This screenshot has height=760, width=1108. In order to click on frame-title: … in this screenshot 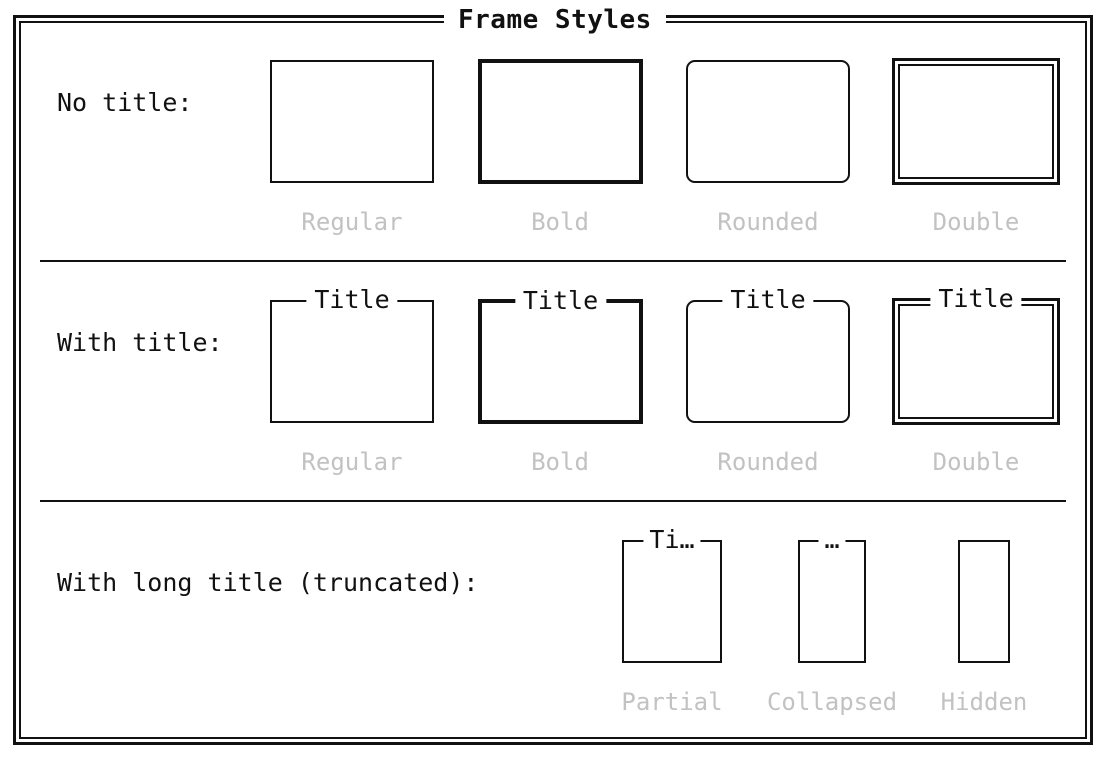, I will do `click(832, 540)`.